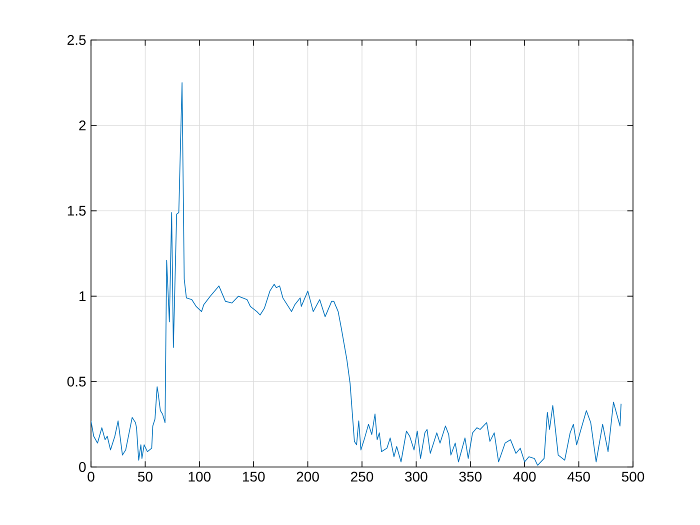 The height and width of the screenshot is (525, 700). What do you see at coordinates (76, 381) in the screenshot?
I see `y-tick-label: 0.5` at bounding box center [76, 381].